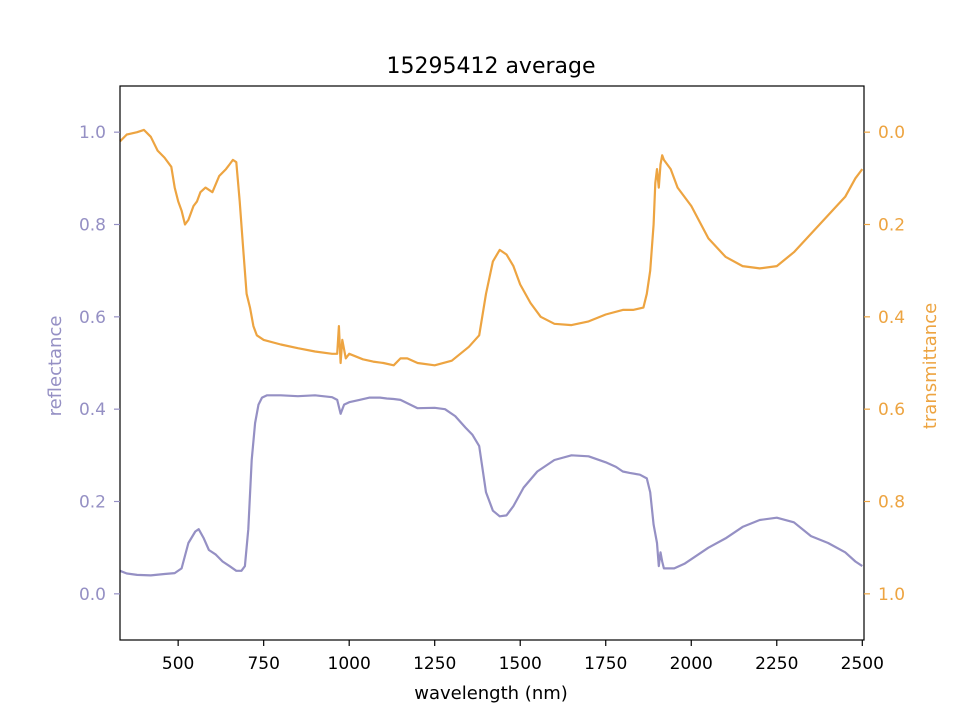  What do you see at coordinates (263, 664) in the screenshot?
I see `x-tick-label: 750` at bounding box center [263, 664].